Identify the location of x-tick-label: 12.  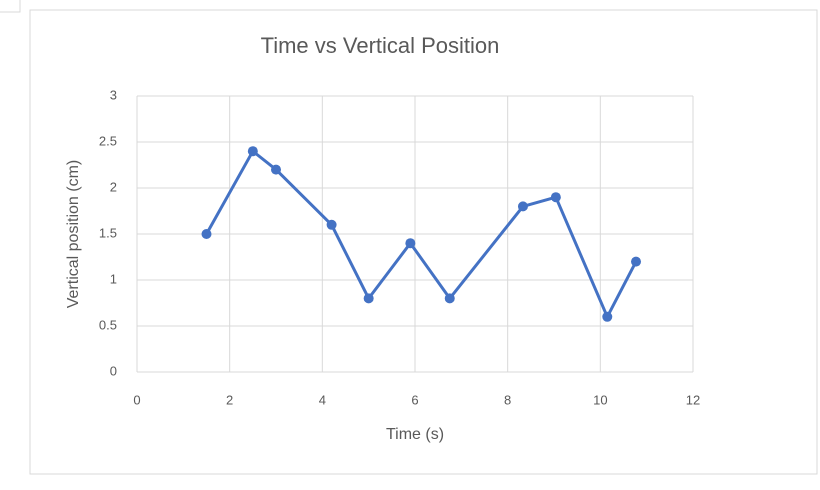
(693, 399).